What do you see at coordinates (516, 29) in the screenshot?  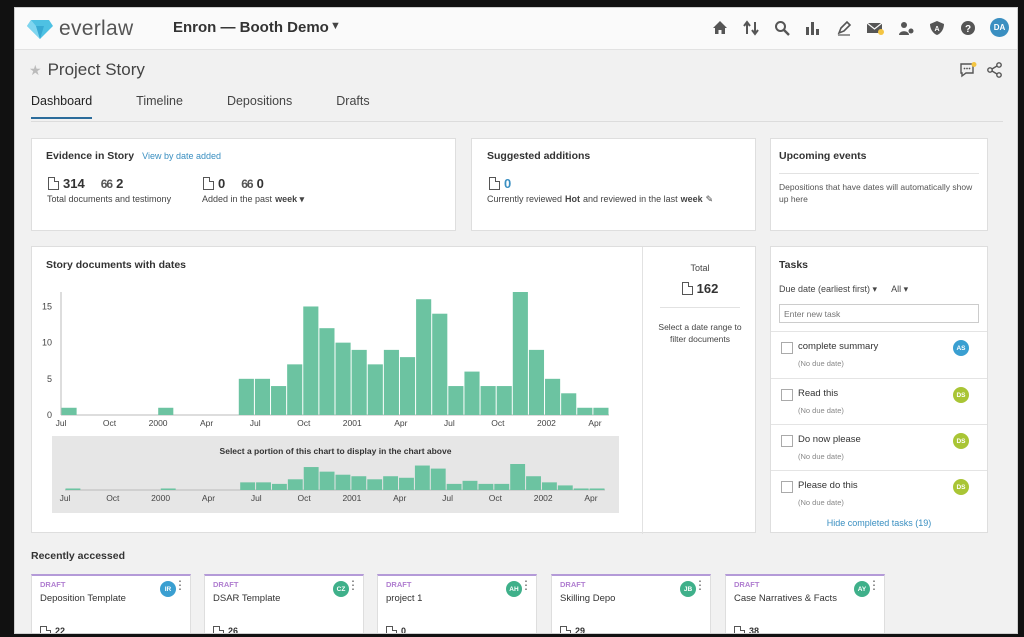 I see `top-navigation-bar: everlaw Enron — Booth Demo ▼` at bounding box center [516, 29].